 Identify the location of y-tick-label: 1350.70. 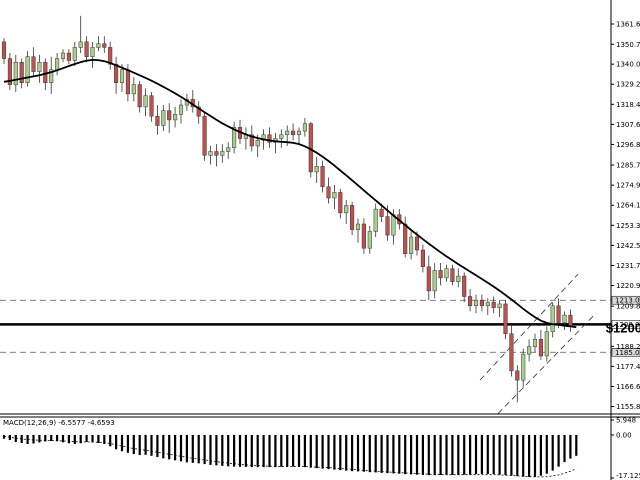
(628, 45).